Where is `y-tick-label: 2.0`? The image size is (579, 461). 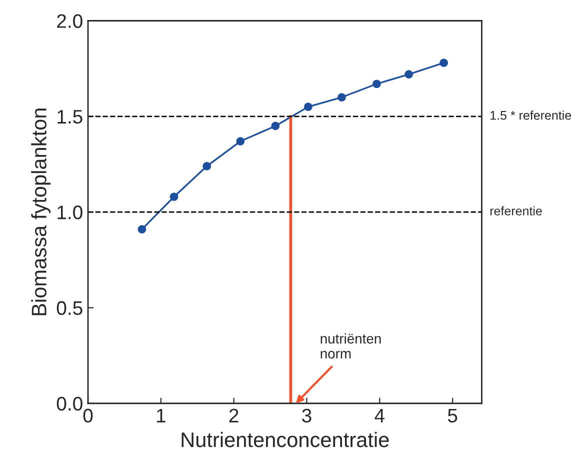
y-tick-label: 2.0 is located at coordinates (69, 21).